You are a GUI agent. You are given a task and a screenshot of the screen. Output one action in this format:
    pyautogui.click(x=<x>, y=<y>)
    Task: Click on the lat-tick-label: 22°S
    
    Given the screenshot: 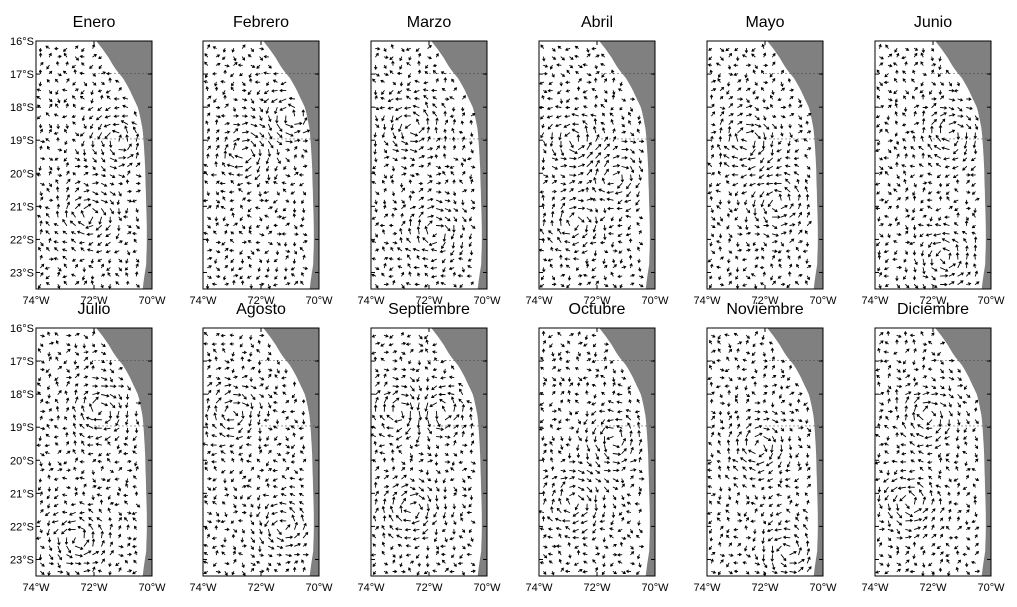 What is the action you would take?
    pyautogui.click(x=22, y=527)
    